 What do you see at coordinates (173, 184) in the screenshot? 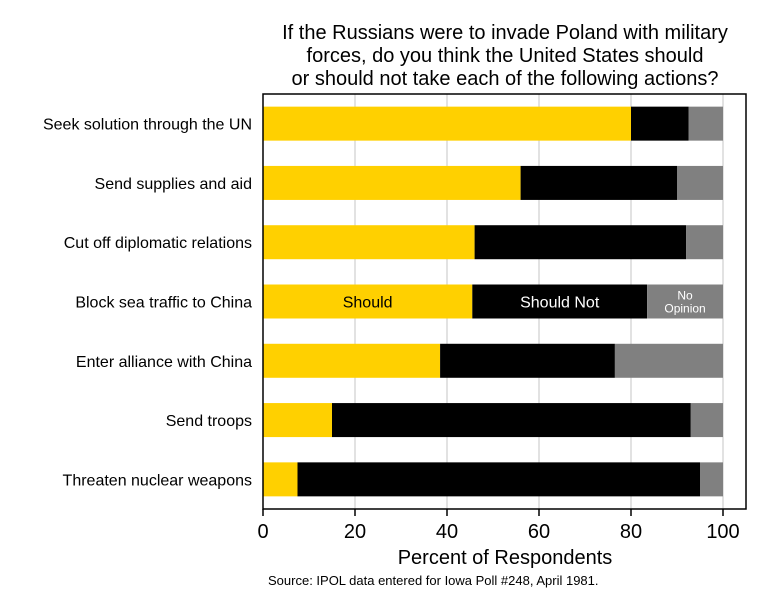
I see `category-label: Send supplies and aid` at bounding box center [173, 184].